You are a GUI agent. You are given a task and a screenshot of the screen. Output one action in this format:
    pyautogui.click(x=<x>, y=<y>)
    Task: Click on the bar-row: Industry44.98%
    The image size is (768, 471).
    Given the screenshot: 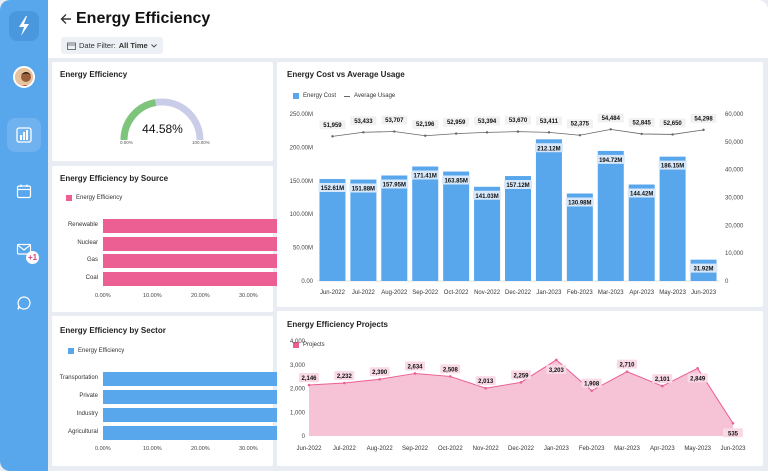 What is the action you would take?
    pyautogui.click(x=185, y=415)
    